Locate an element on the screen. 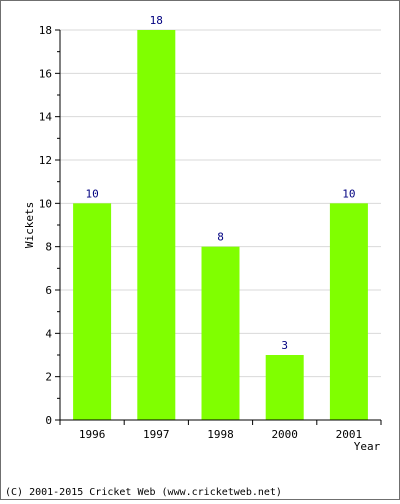 This screenshot has width=400, height=504. y-tick-label: 2 is located at coordinates (48, 377).